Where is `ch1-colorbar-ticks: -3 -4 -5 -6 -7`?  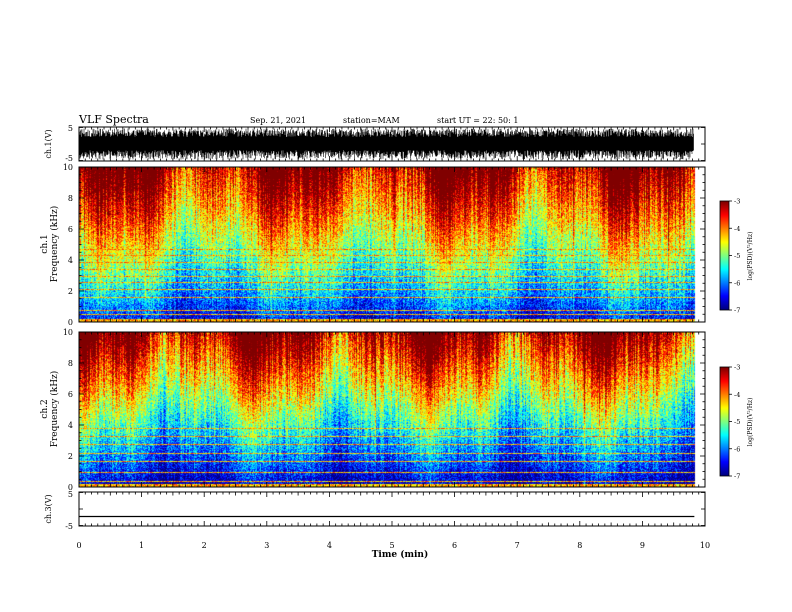 ch1-colorbar-ticks: -3 -4 -5 -6 -7 is located at coordinates (734, 256).